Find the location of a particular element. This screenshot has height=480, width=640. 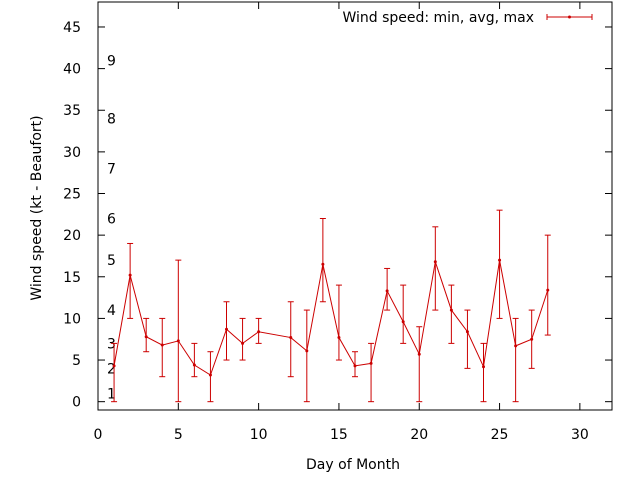

y-tick-label: 5 is located at coordinates (76, 361).